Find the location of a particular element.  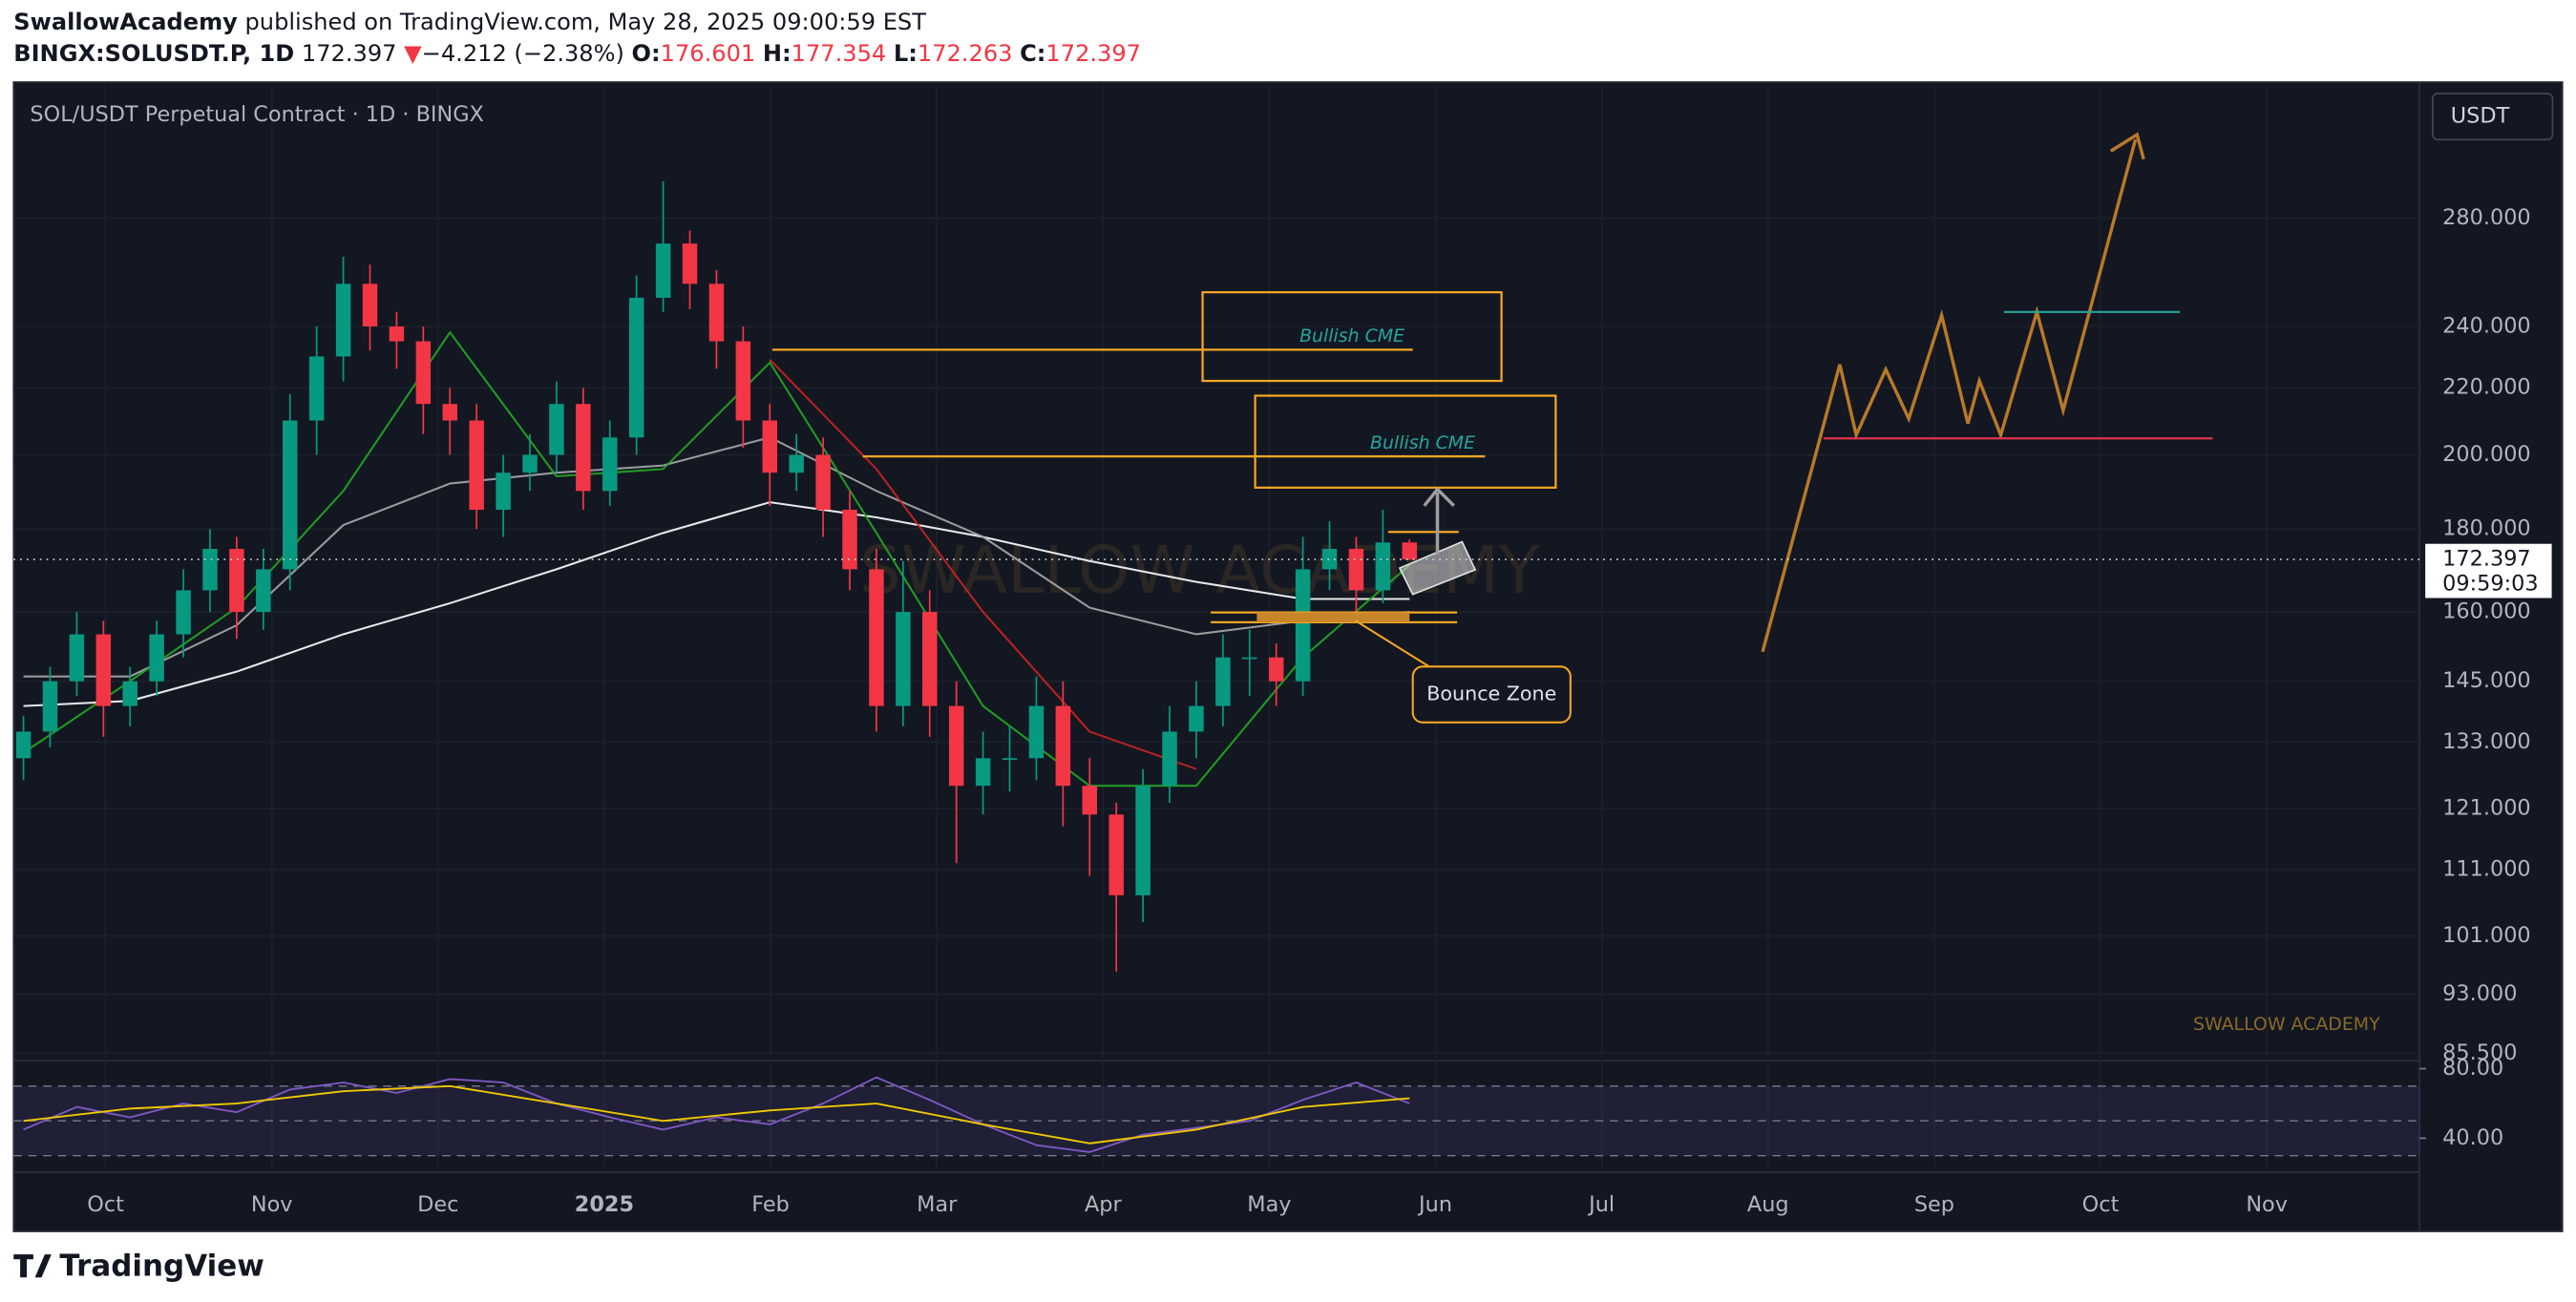

logo is located at coordinates (32, 1266).